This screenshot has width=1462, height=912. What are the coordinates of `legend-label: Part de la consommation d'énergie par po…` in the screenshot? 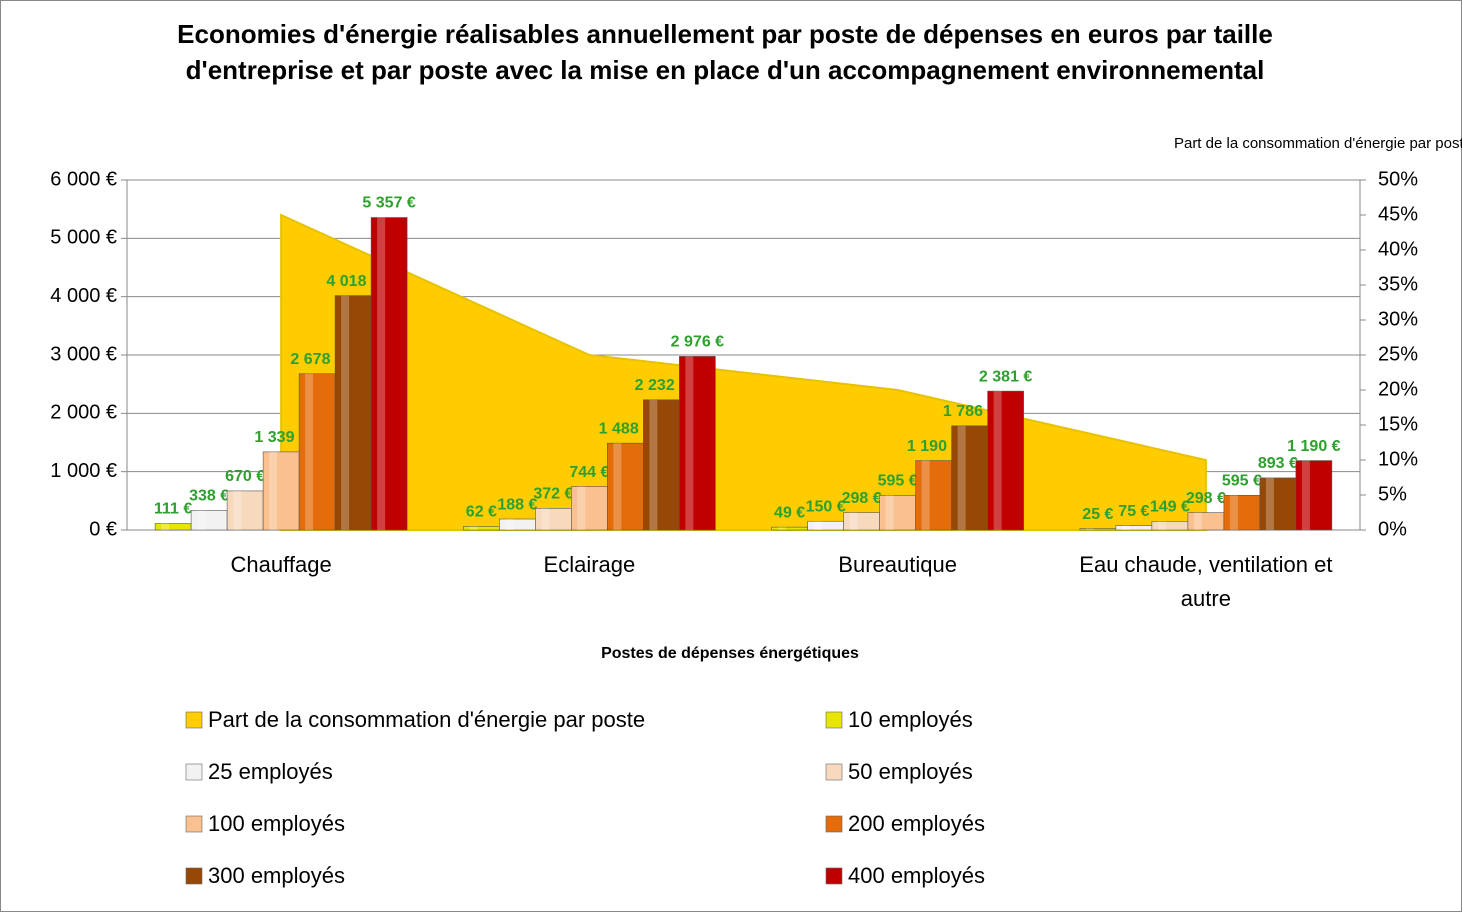 It's located at (426, 719).